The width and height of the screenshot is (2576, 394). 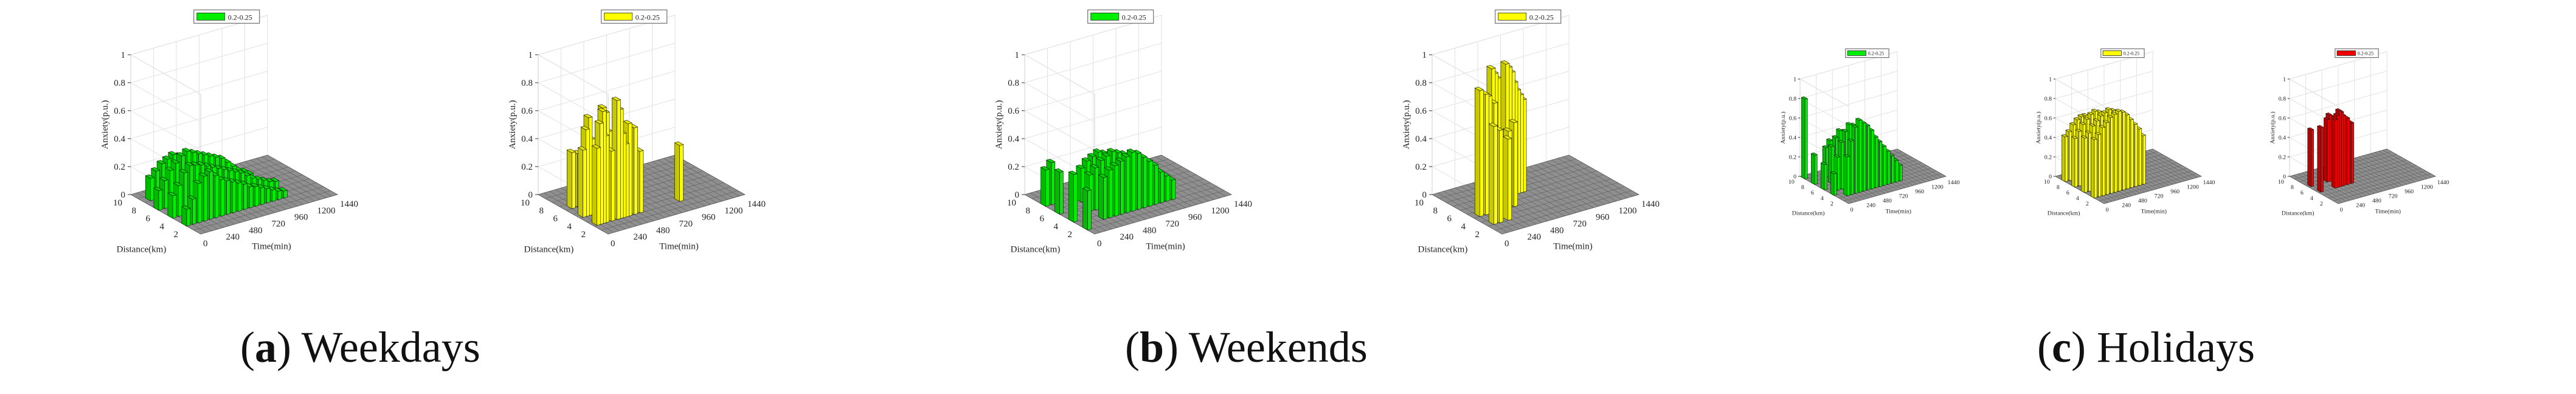 What do you see at coordinates (1134, 17) in the screenshot?
I see `legend-label: 0.2-0.25` at bounding box center [1134, 17].